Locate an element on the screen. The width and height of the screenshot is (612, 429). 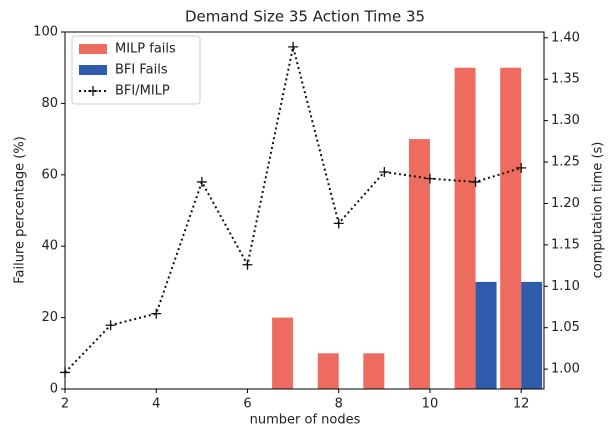
x-tick-label: 12 is located at coordinates (521, 404).